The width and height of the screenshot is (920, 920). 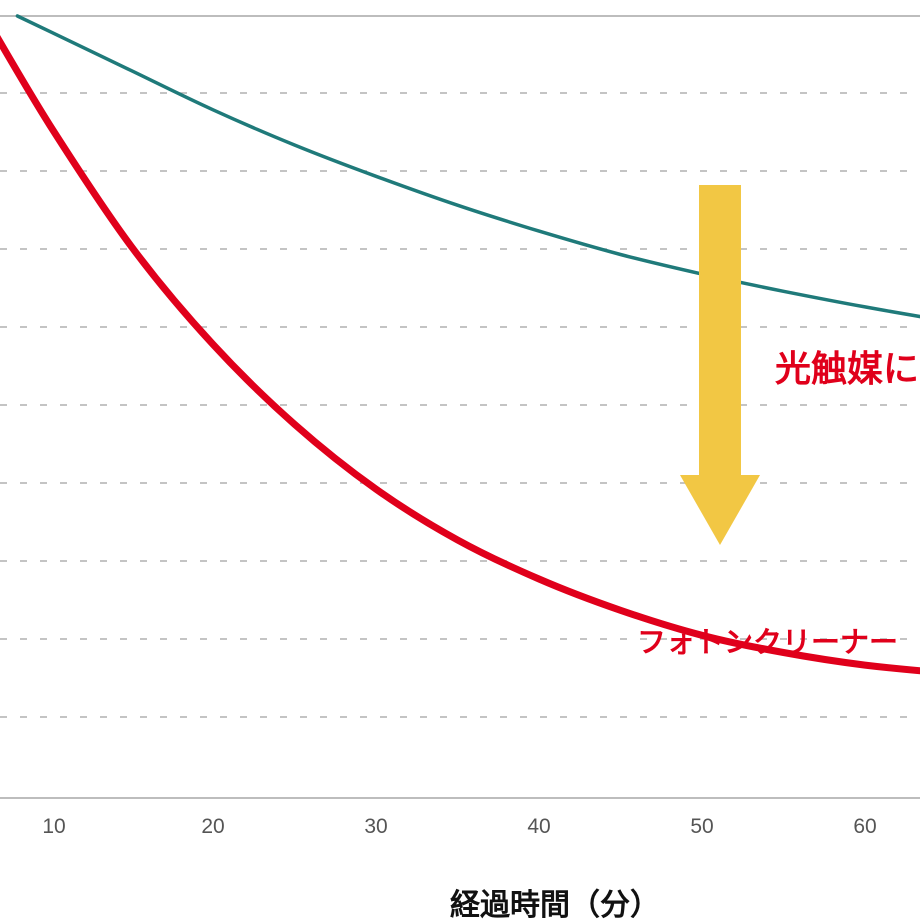 I want to click on x-tick-label: 10, so click(x=53, y=826).